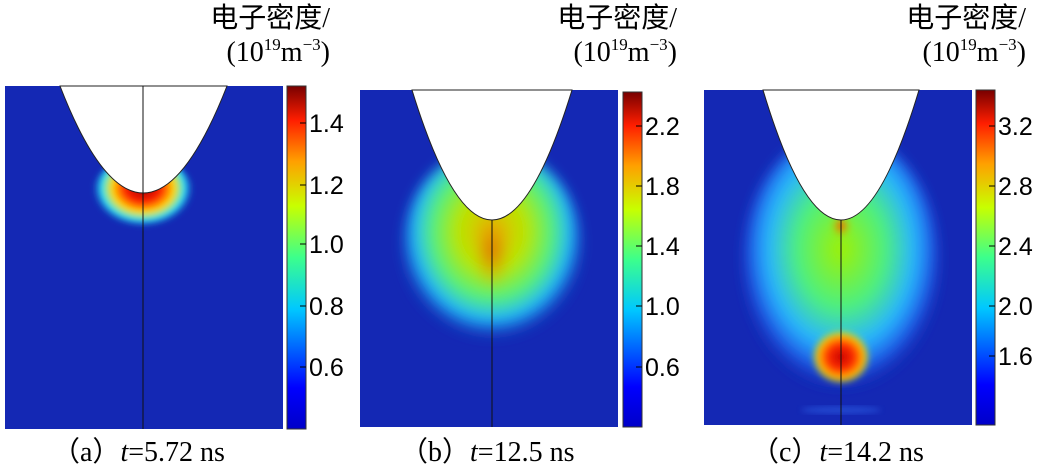  I want to click on colorbar-tick-label: 2.2, so click(662, 127).